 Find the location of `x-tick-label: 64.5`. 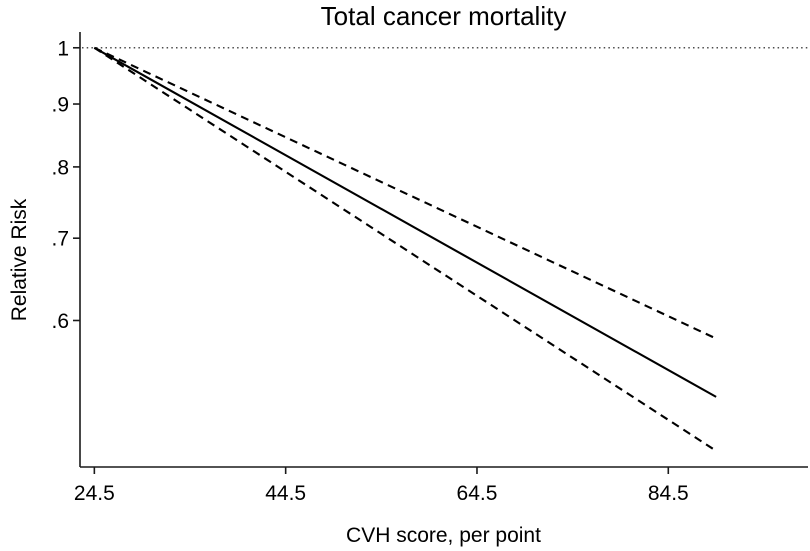

x-tick-label: 64.5 is located at coordinates (477, 493).